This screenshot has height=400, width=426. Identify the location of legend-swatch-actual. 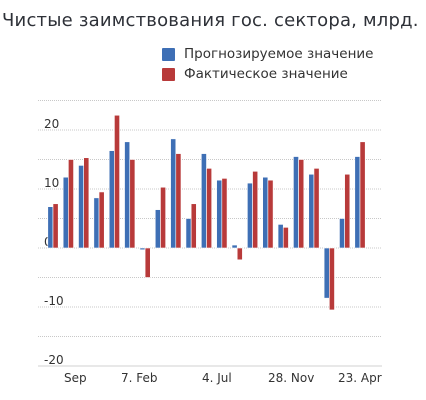
(168, 74).